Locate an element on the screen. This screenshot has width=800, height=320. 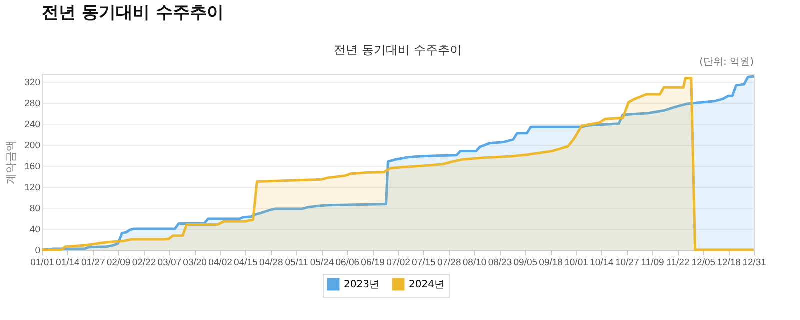
legend-label: 2023년 is located at coordinates (362, 285).